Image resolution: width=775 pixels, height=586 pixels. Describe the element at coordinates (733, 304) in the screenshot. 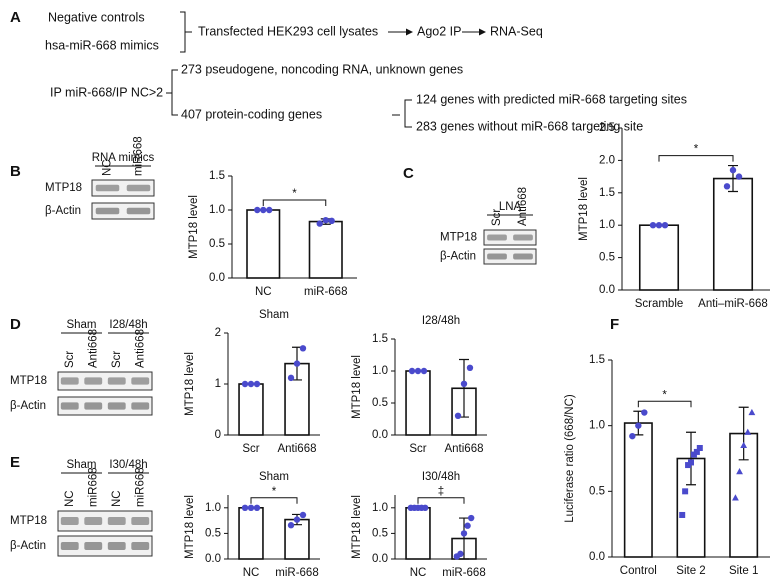

I see `x-tick-label: Anti–miR-668` at that location.